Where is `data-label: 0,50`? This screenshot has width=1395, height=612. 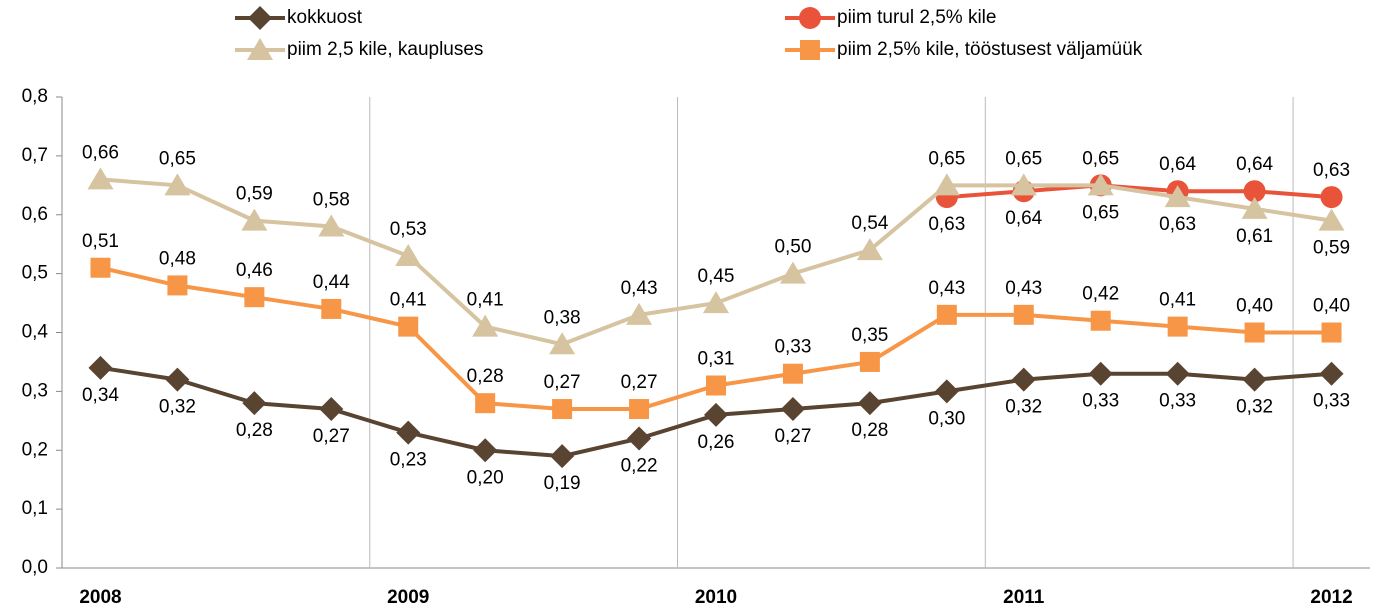 data-label: 0,50 is located at coordinates (792, 247).